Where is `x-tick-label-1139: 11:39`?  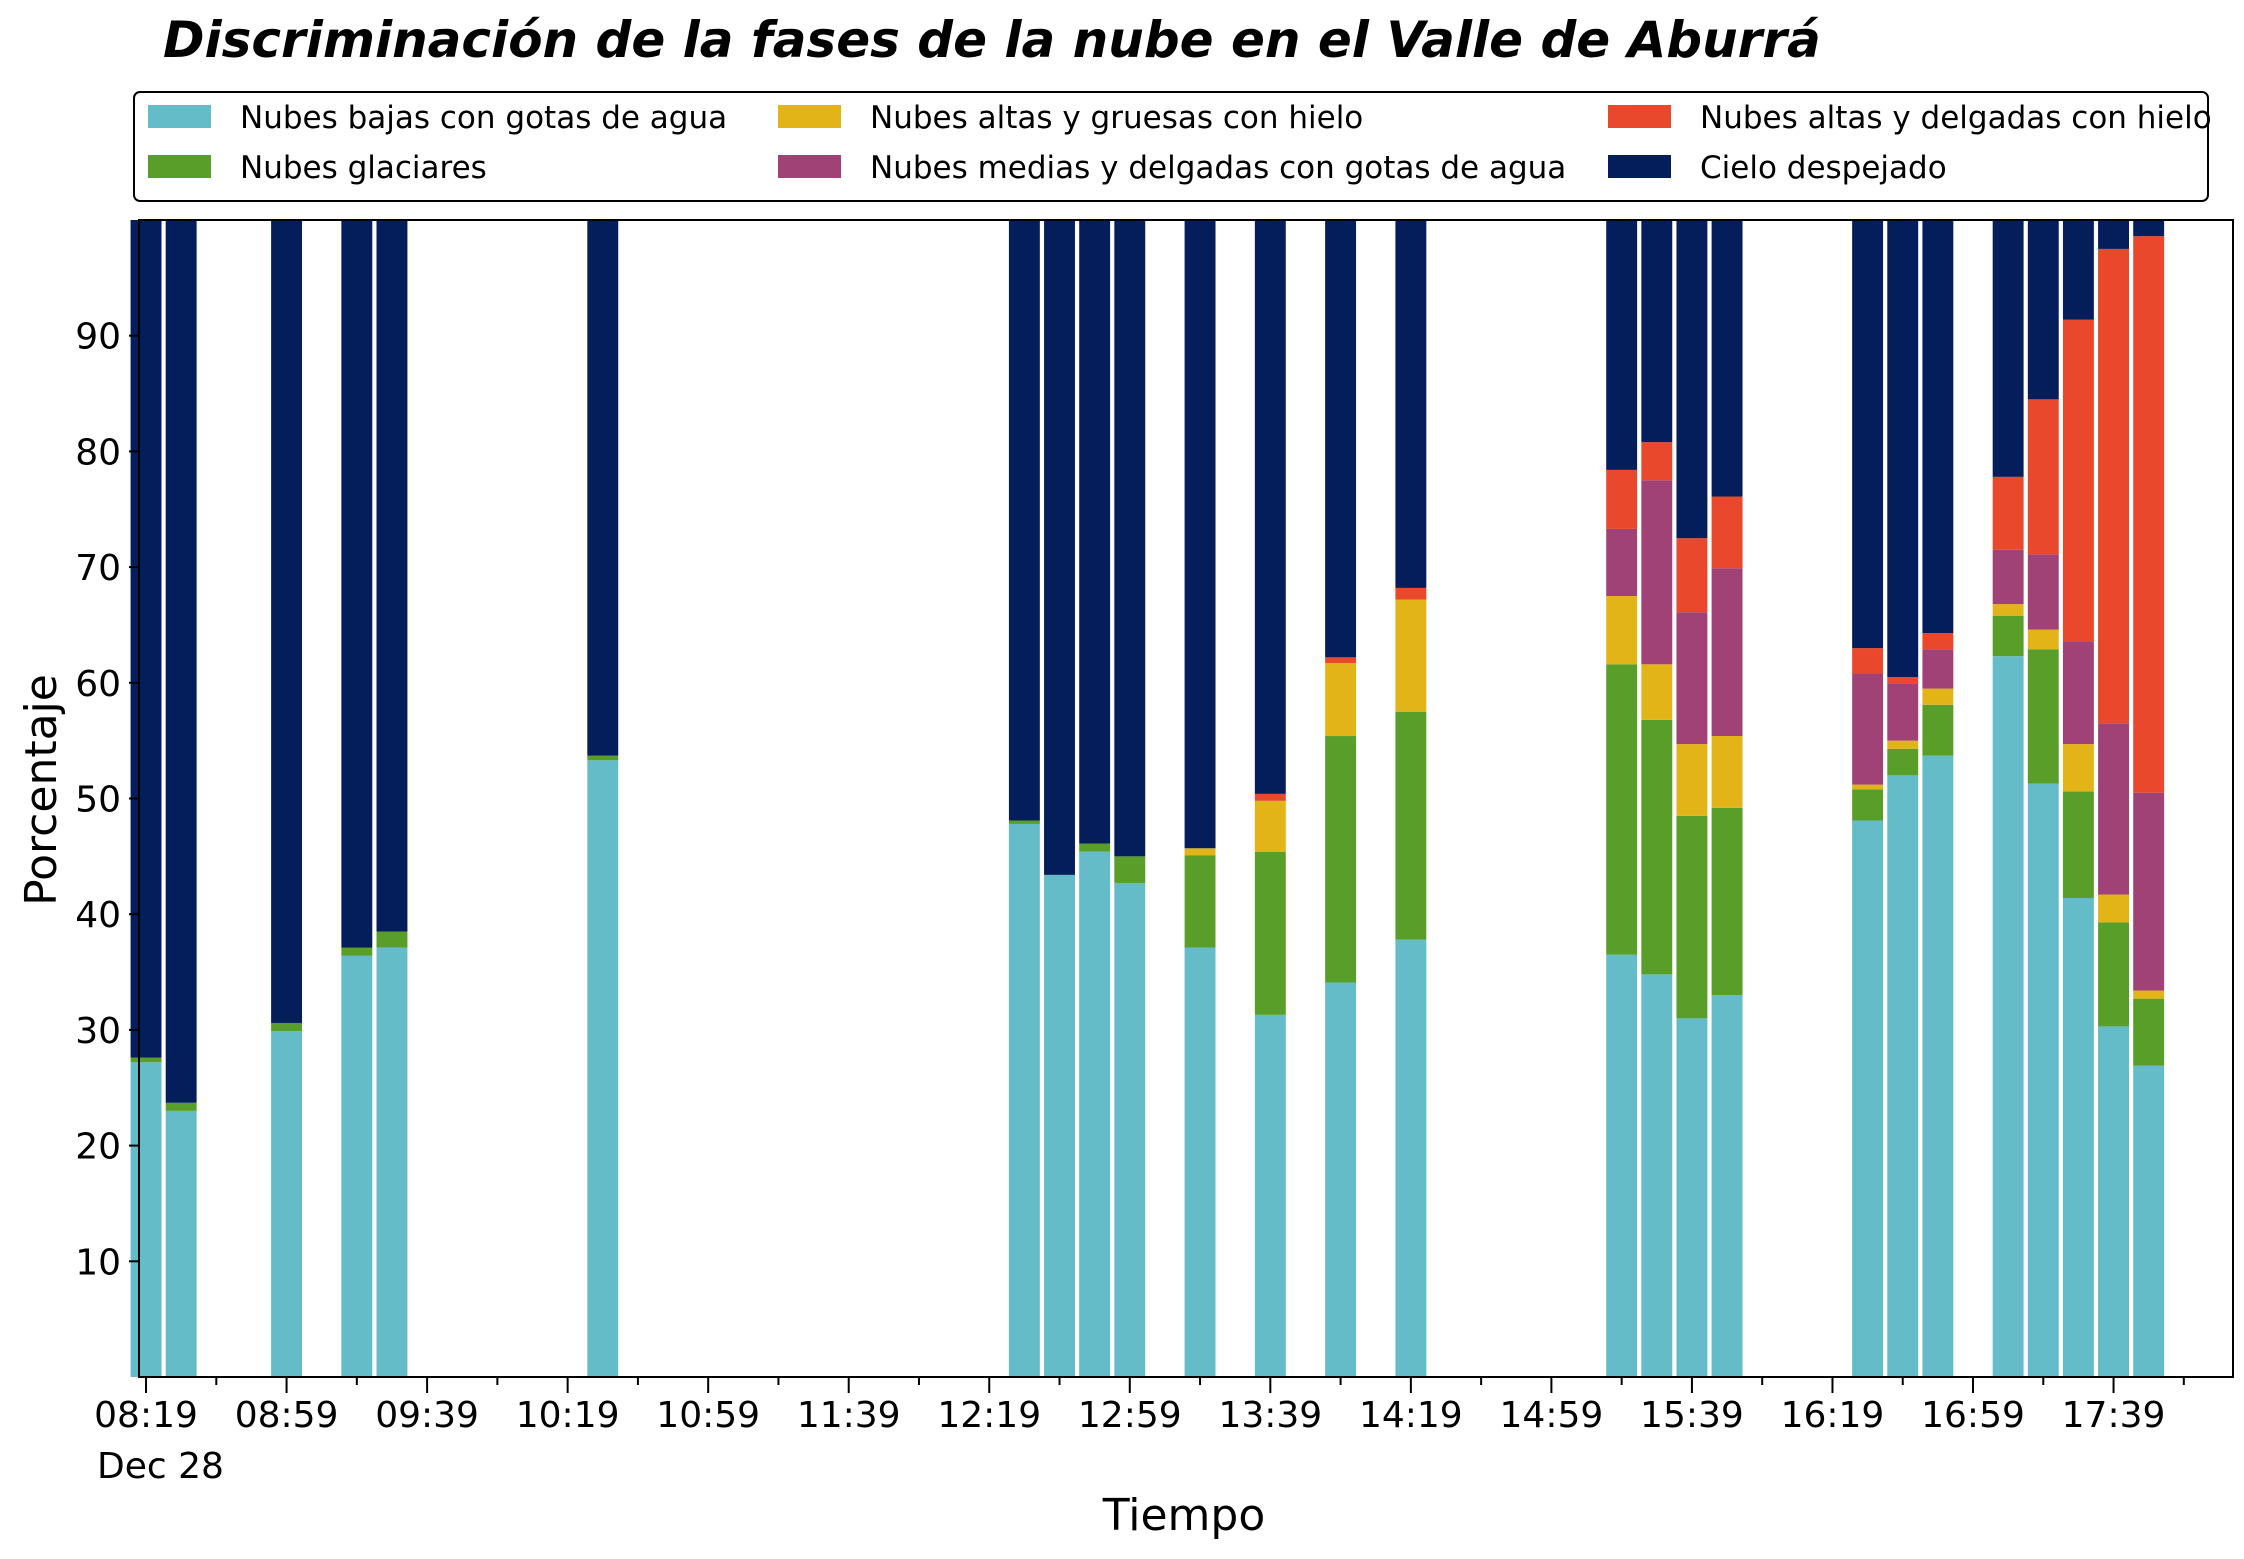
x-tick-label-1139: 11:39 is located at coordinates (849, 1415).